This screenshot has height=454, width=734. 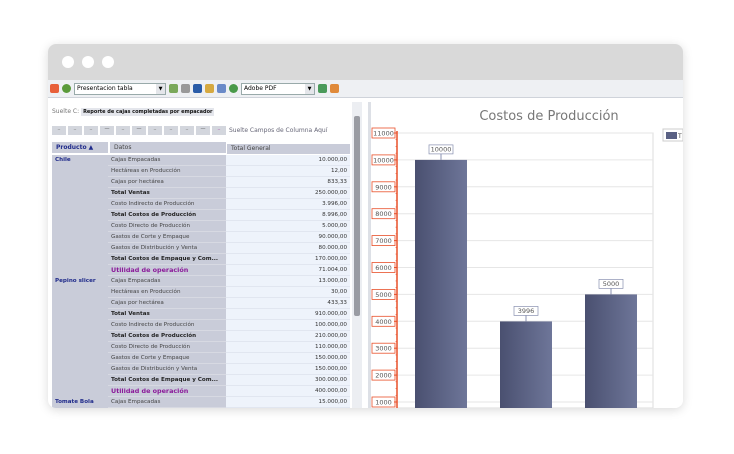 What do you see at coordinates (288, 248) in the screenshot?
I see `value-cell: 80.000,00` at bounding box center [288, 248].